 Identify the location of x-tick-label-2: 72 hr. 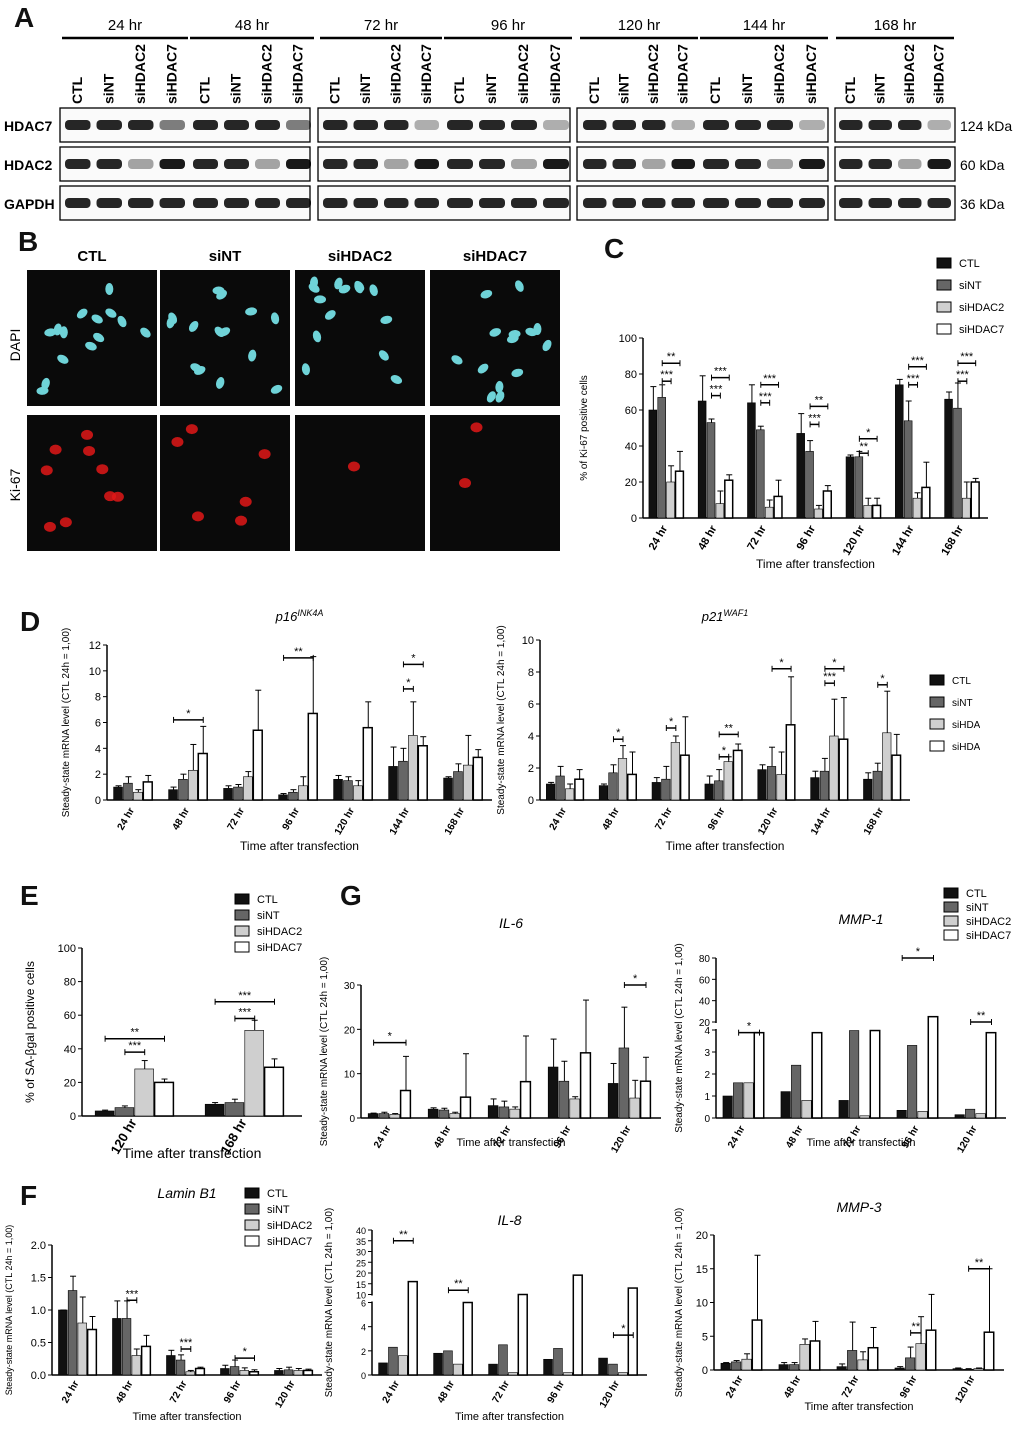
(757, 537).